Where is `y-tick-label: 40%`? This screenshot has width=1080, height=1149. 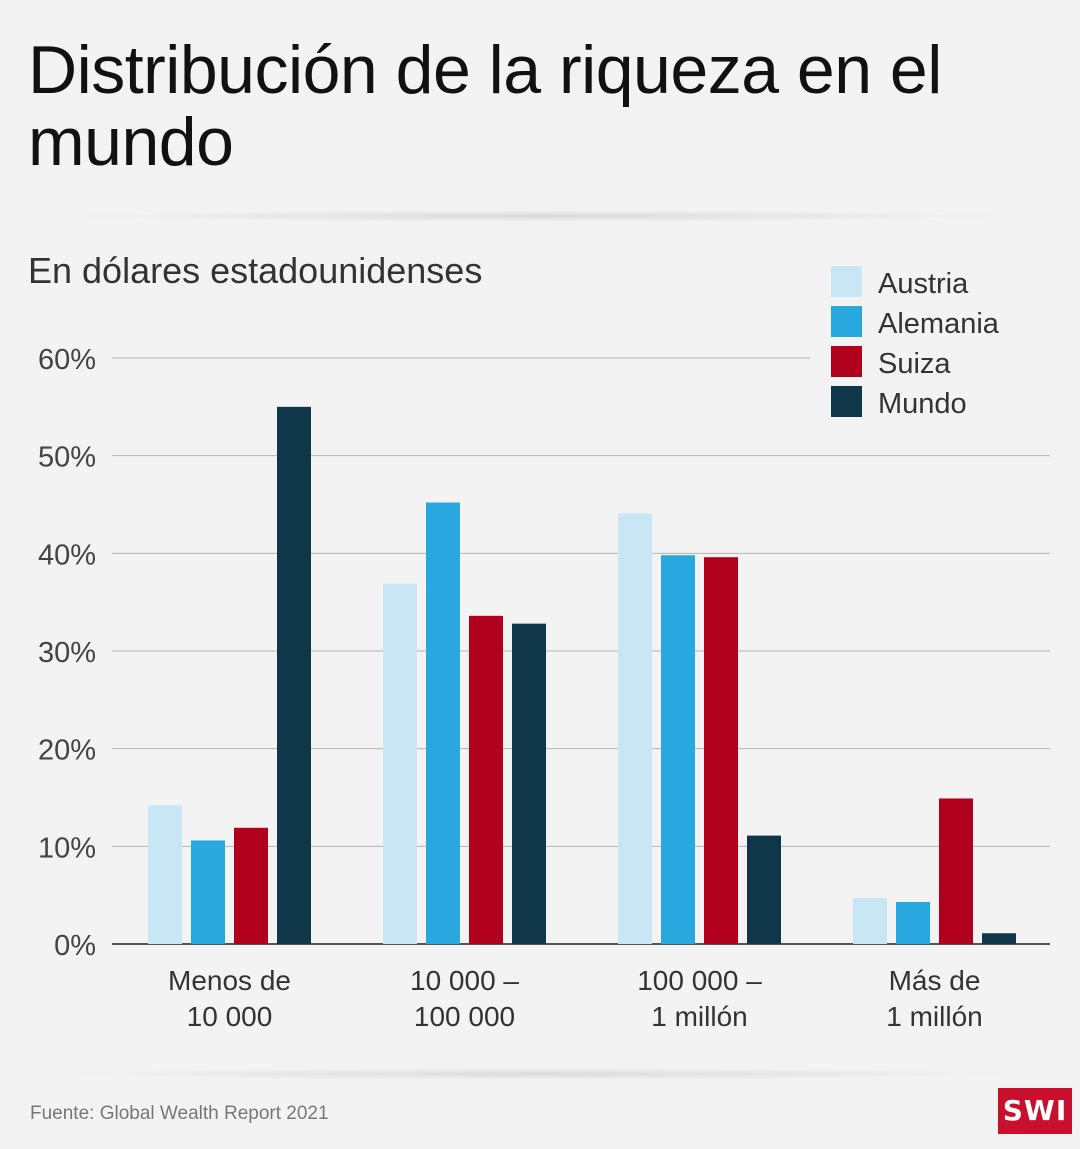 y-tick-label: 40% is located at coordinates (67, 555).